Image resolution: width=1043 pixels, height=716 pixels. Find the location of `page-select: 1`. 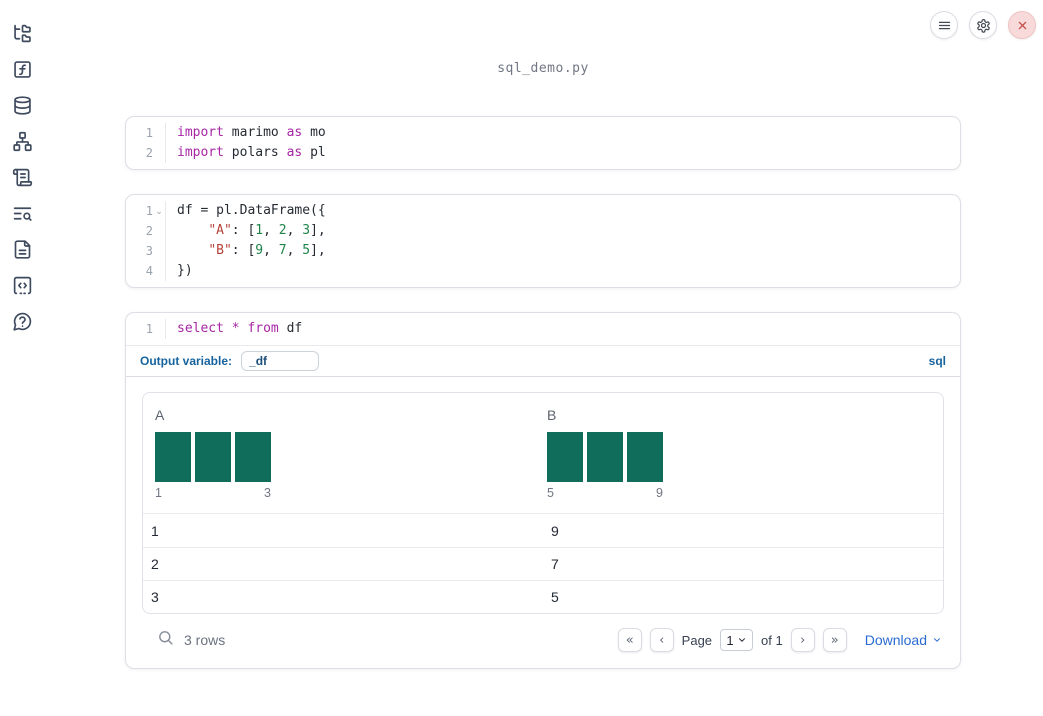

page-select: 1 is located at coordinates (737, 640).